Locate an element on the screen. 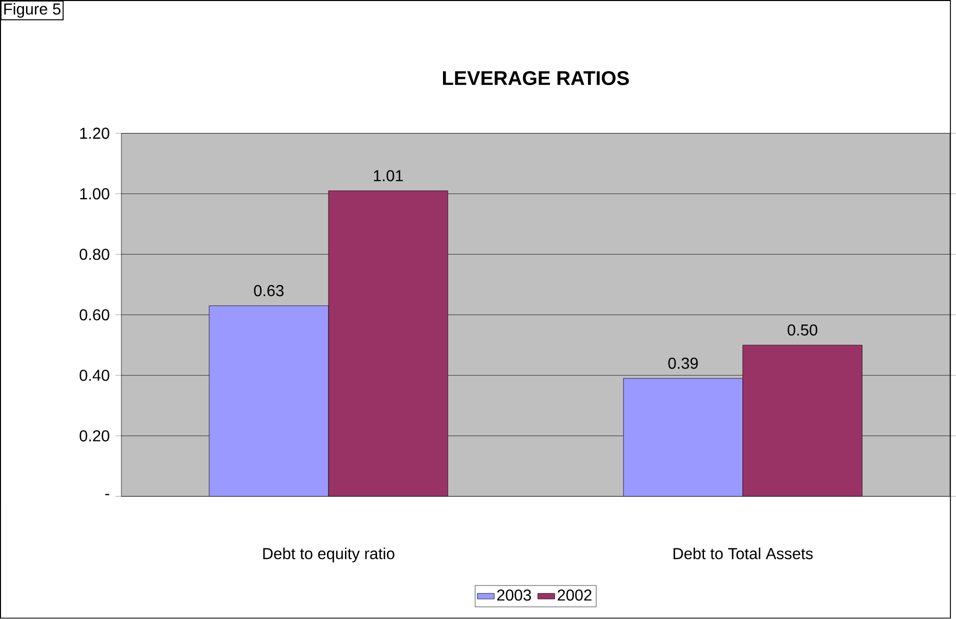 The height and width of the screenshot is (619, 956). data-label: 0.39 is located at coordinates (683, 364).